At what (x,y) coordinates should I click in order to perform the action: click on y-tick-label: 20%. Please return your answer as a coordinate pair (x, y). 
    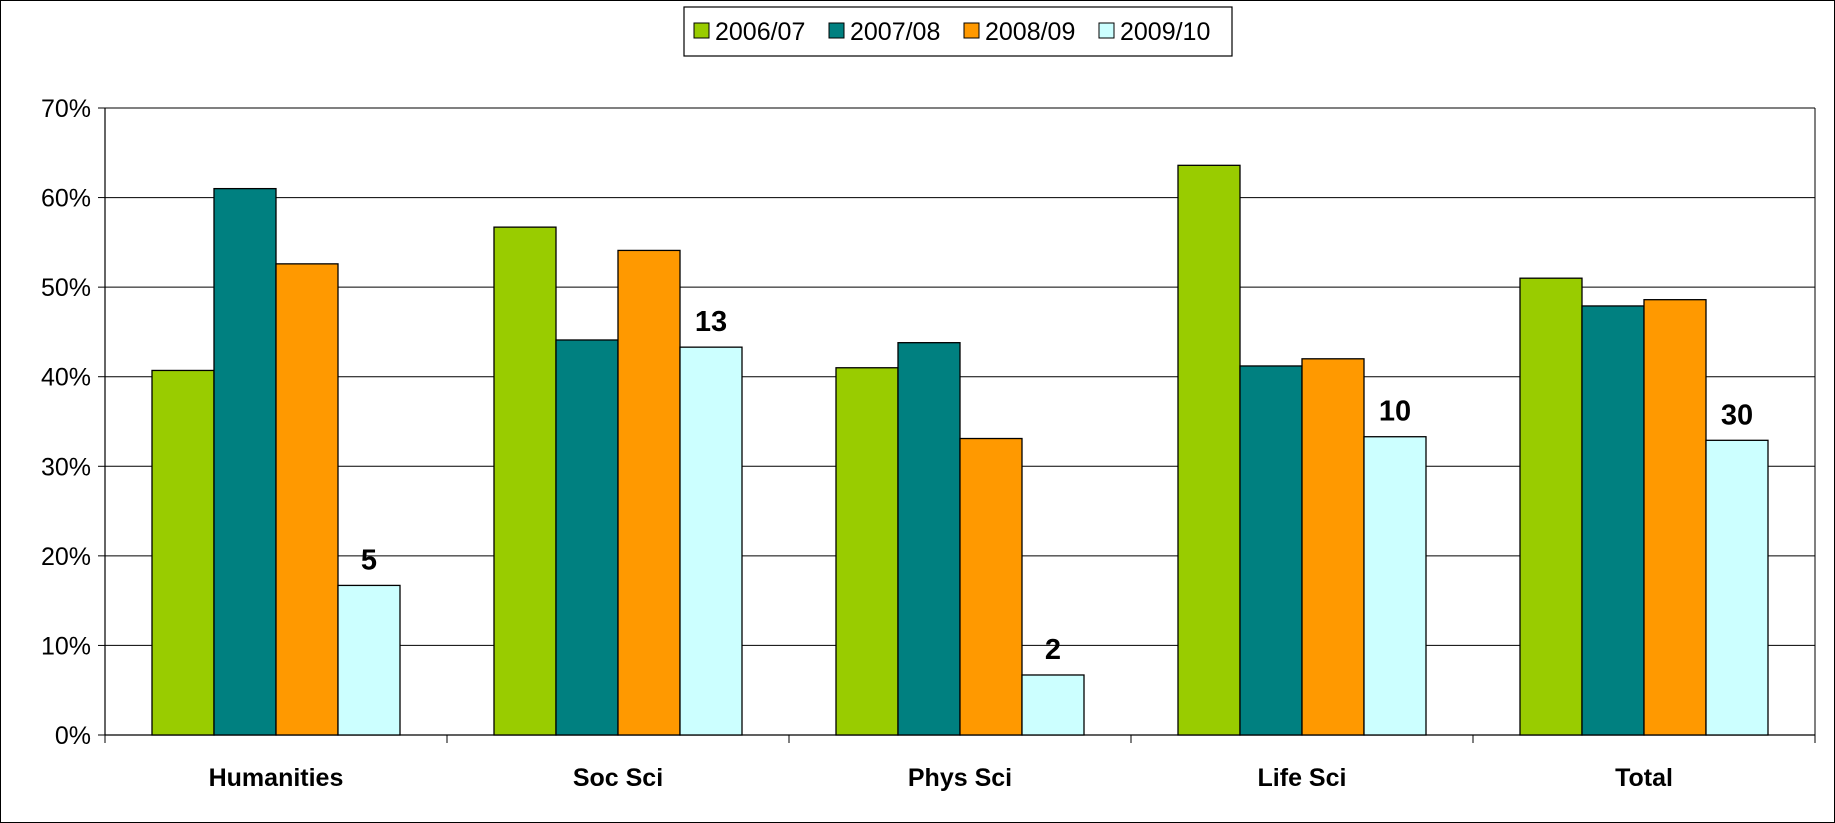
    Looking at the image, I should click on (66, 557).